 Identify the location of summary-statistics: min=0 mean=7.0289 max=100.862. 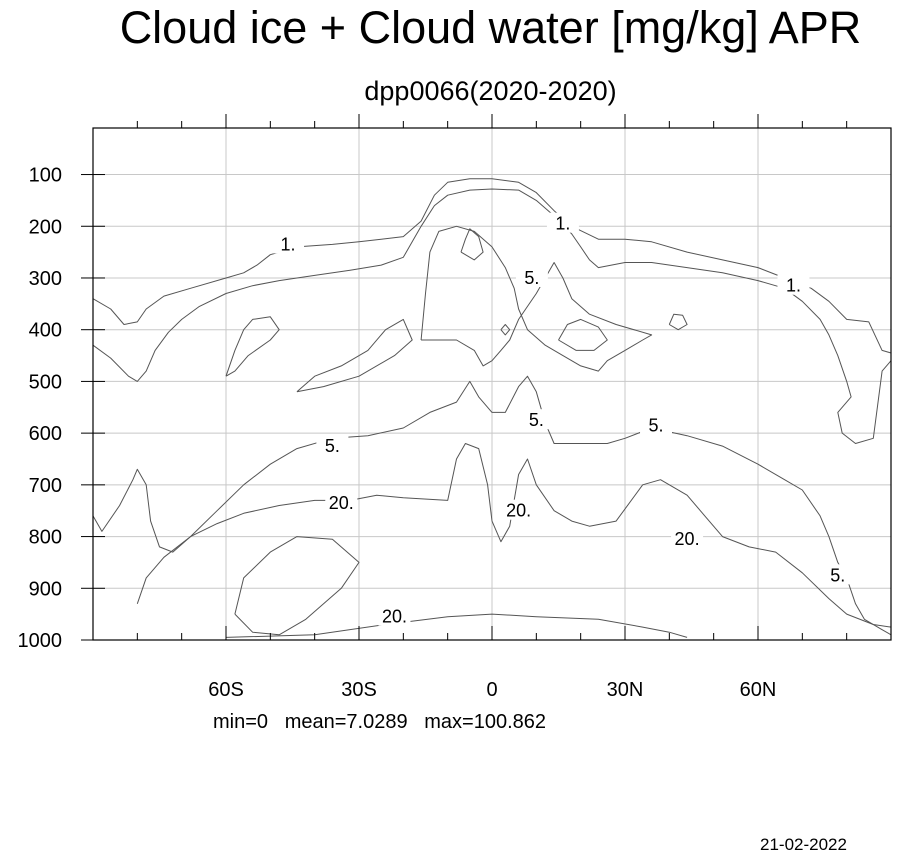
(380, 722).